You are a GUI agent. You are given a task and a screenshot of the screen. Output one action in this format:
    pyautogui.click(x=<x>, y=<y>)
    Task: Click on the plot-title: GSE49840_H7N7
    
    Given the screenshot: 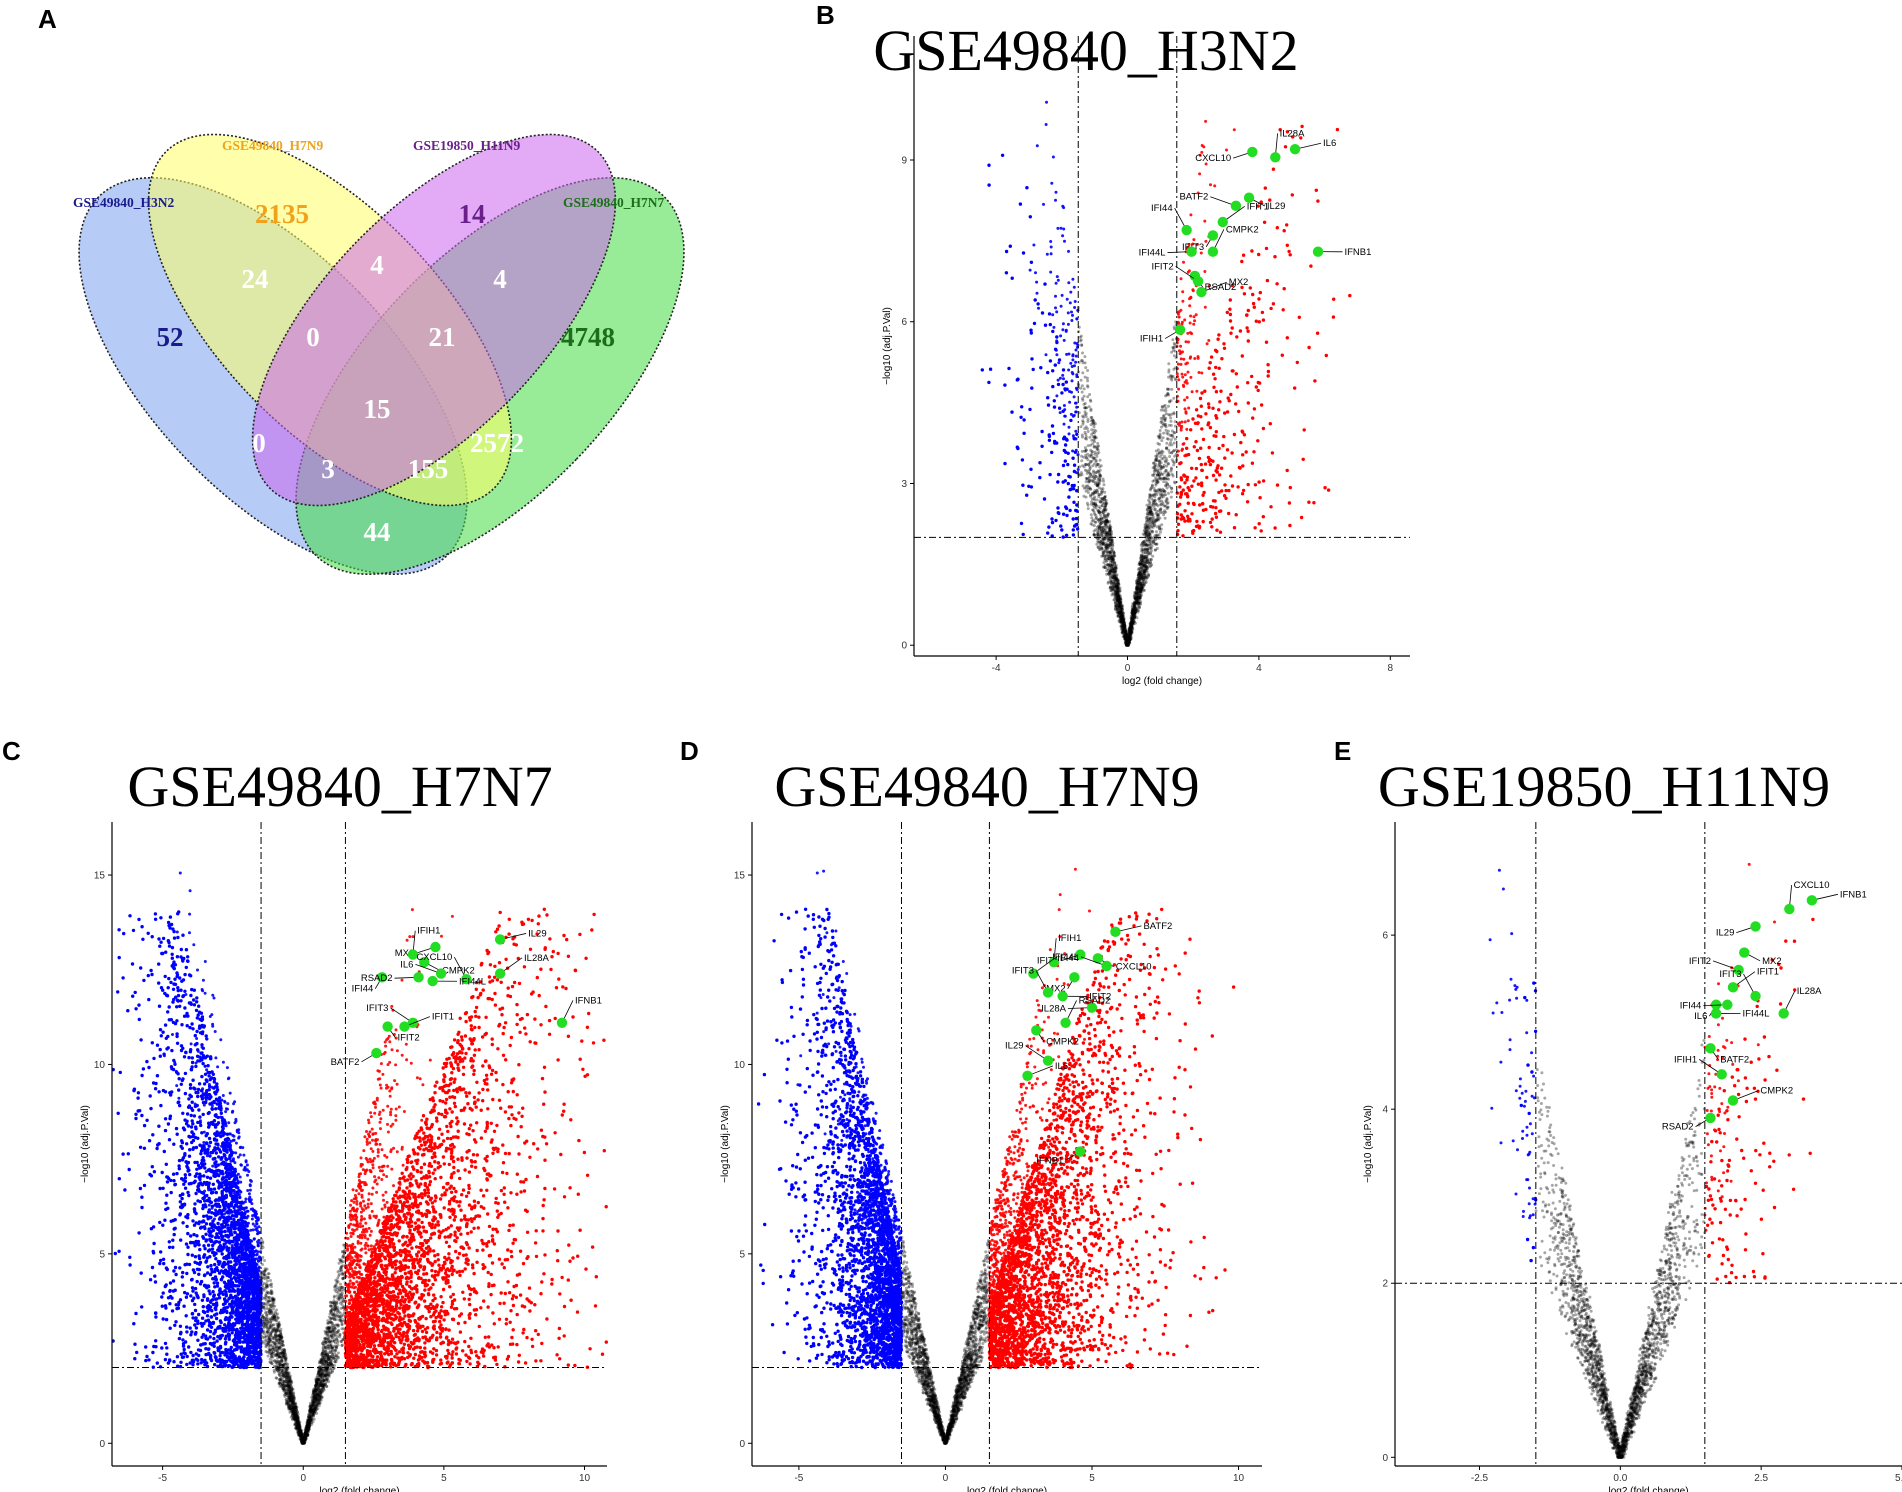 What is the action you would take?
    pyautogui.click(x=339, y=786)
    